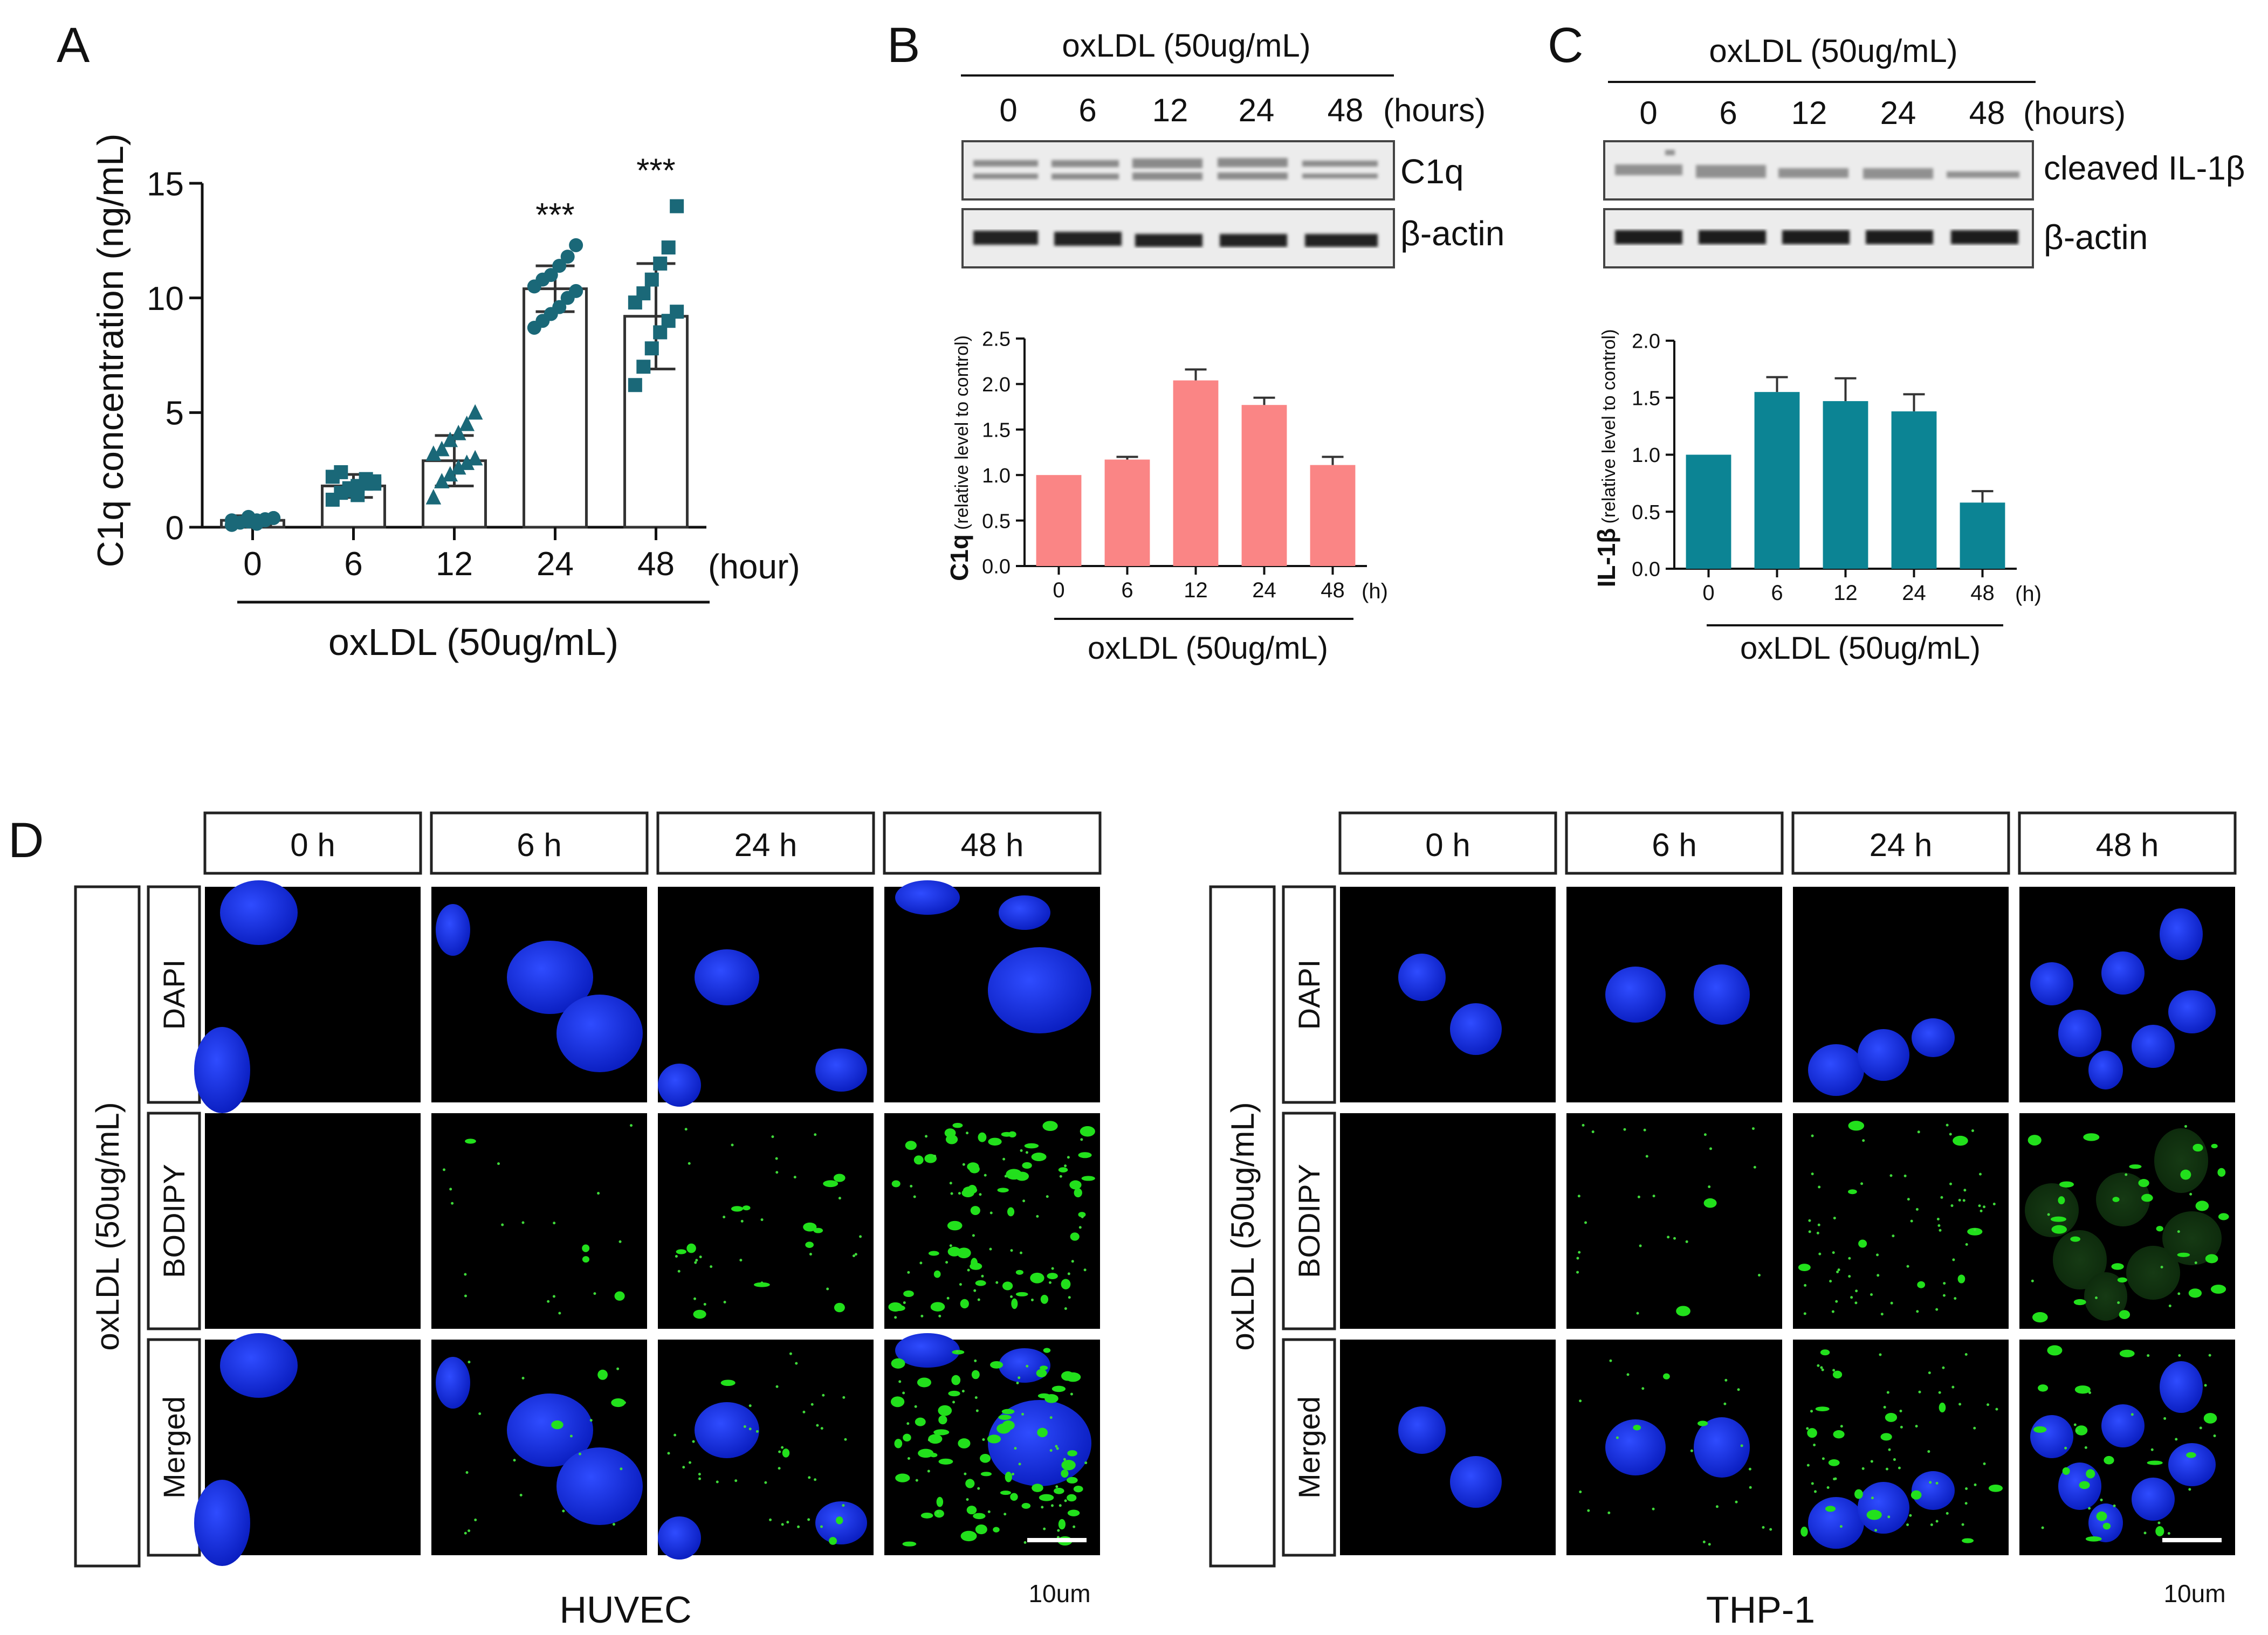  I want to click on time-header-box, so click(2127, 843).